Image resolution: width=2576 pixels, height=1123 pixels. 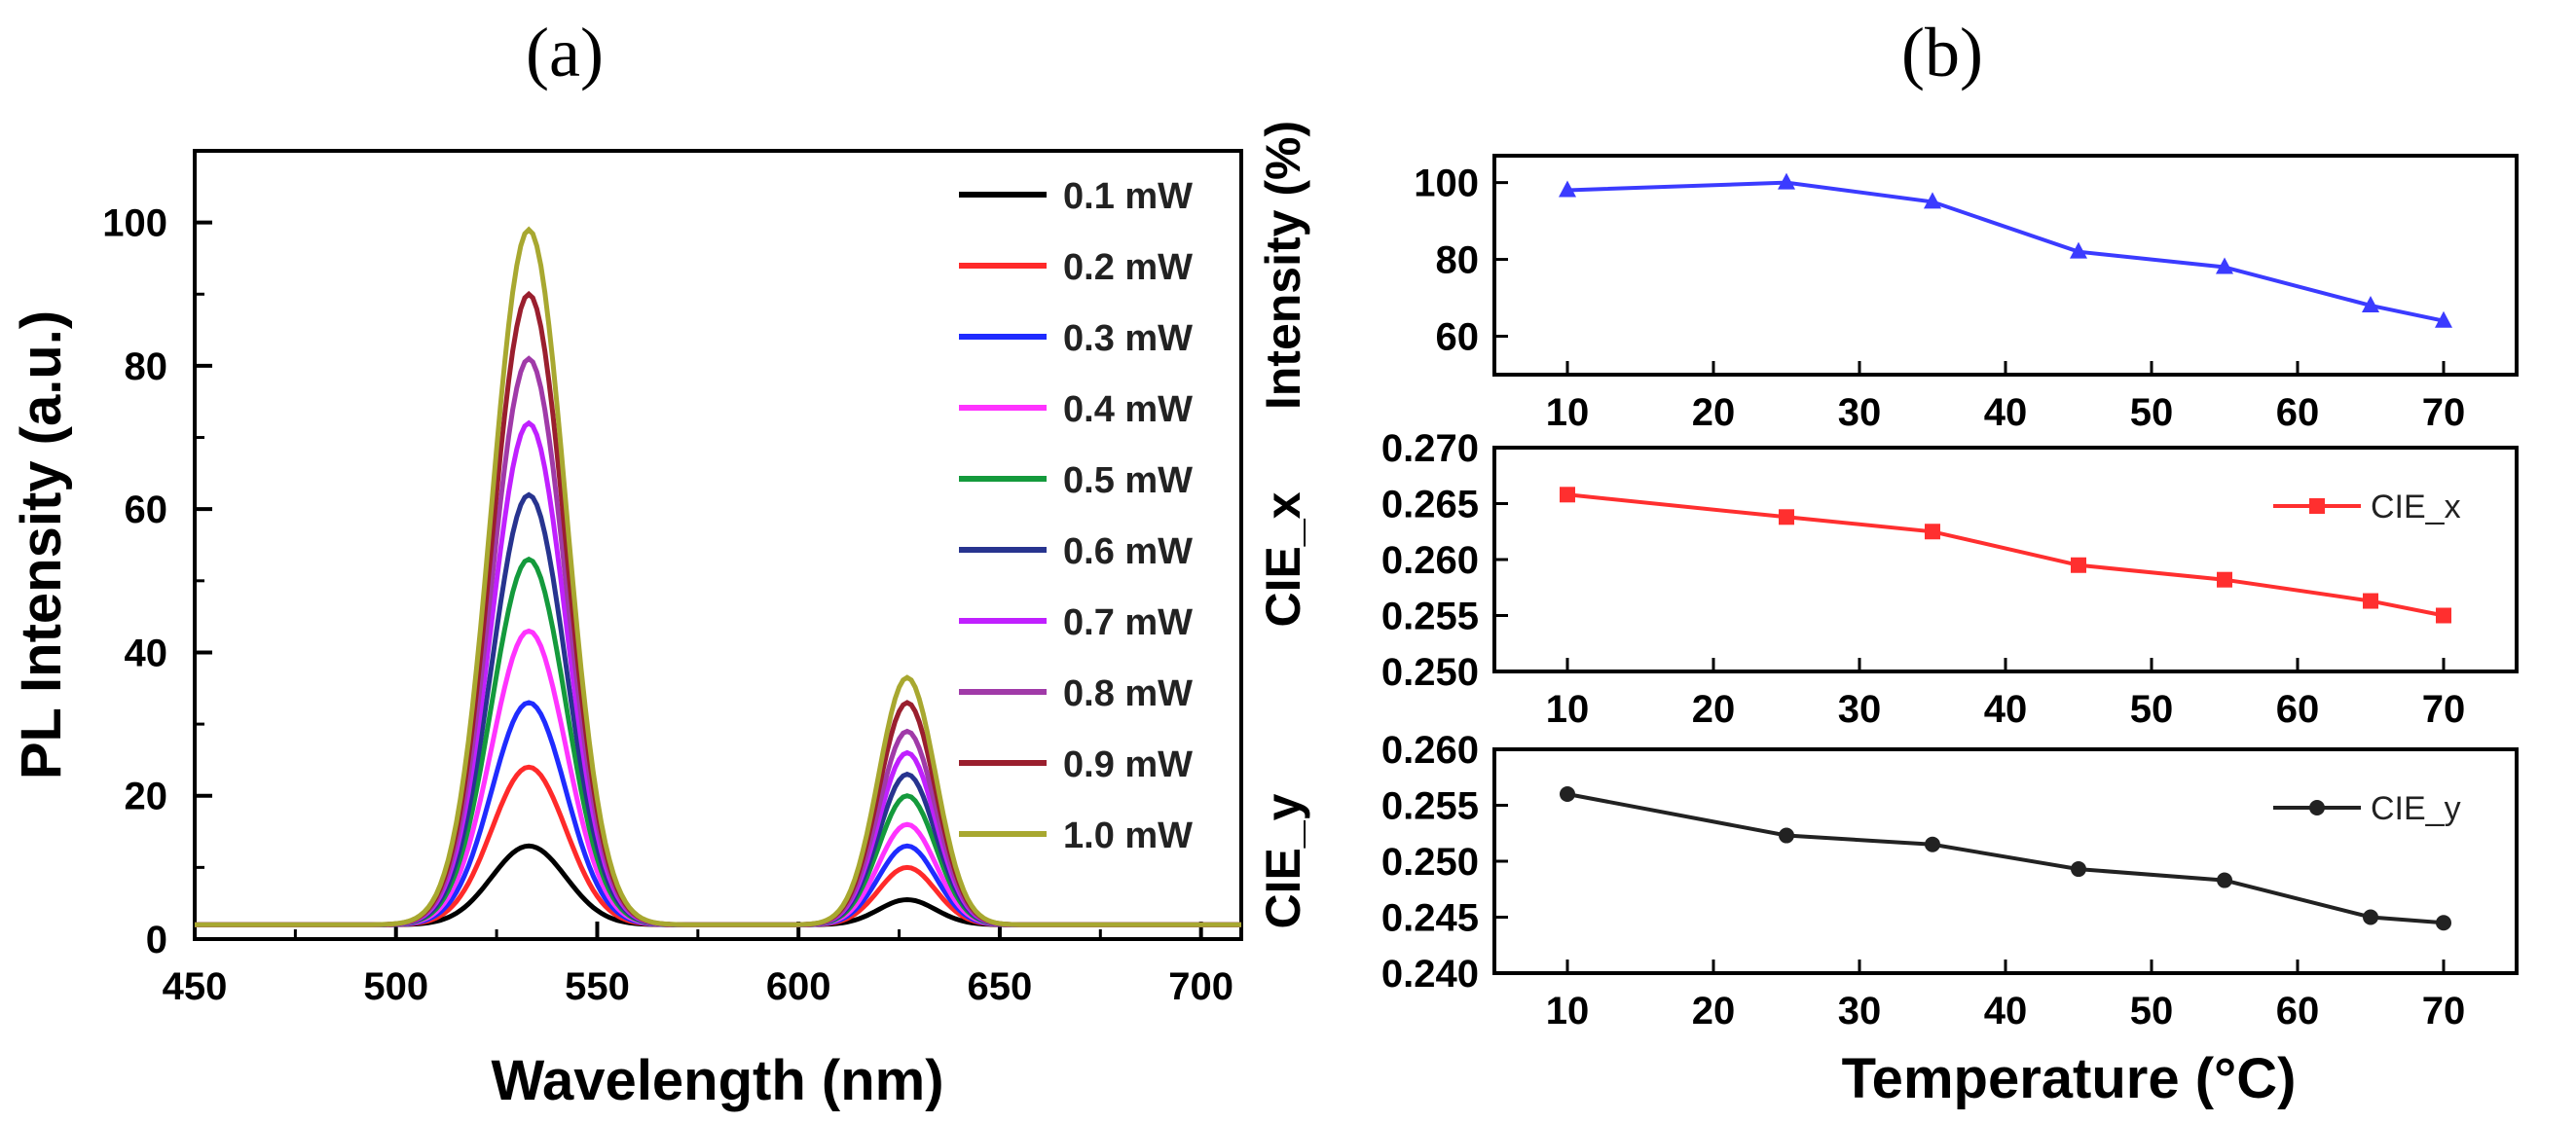 I want to click on legend-label: CIE_y, so click(x=2416, y=808).